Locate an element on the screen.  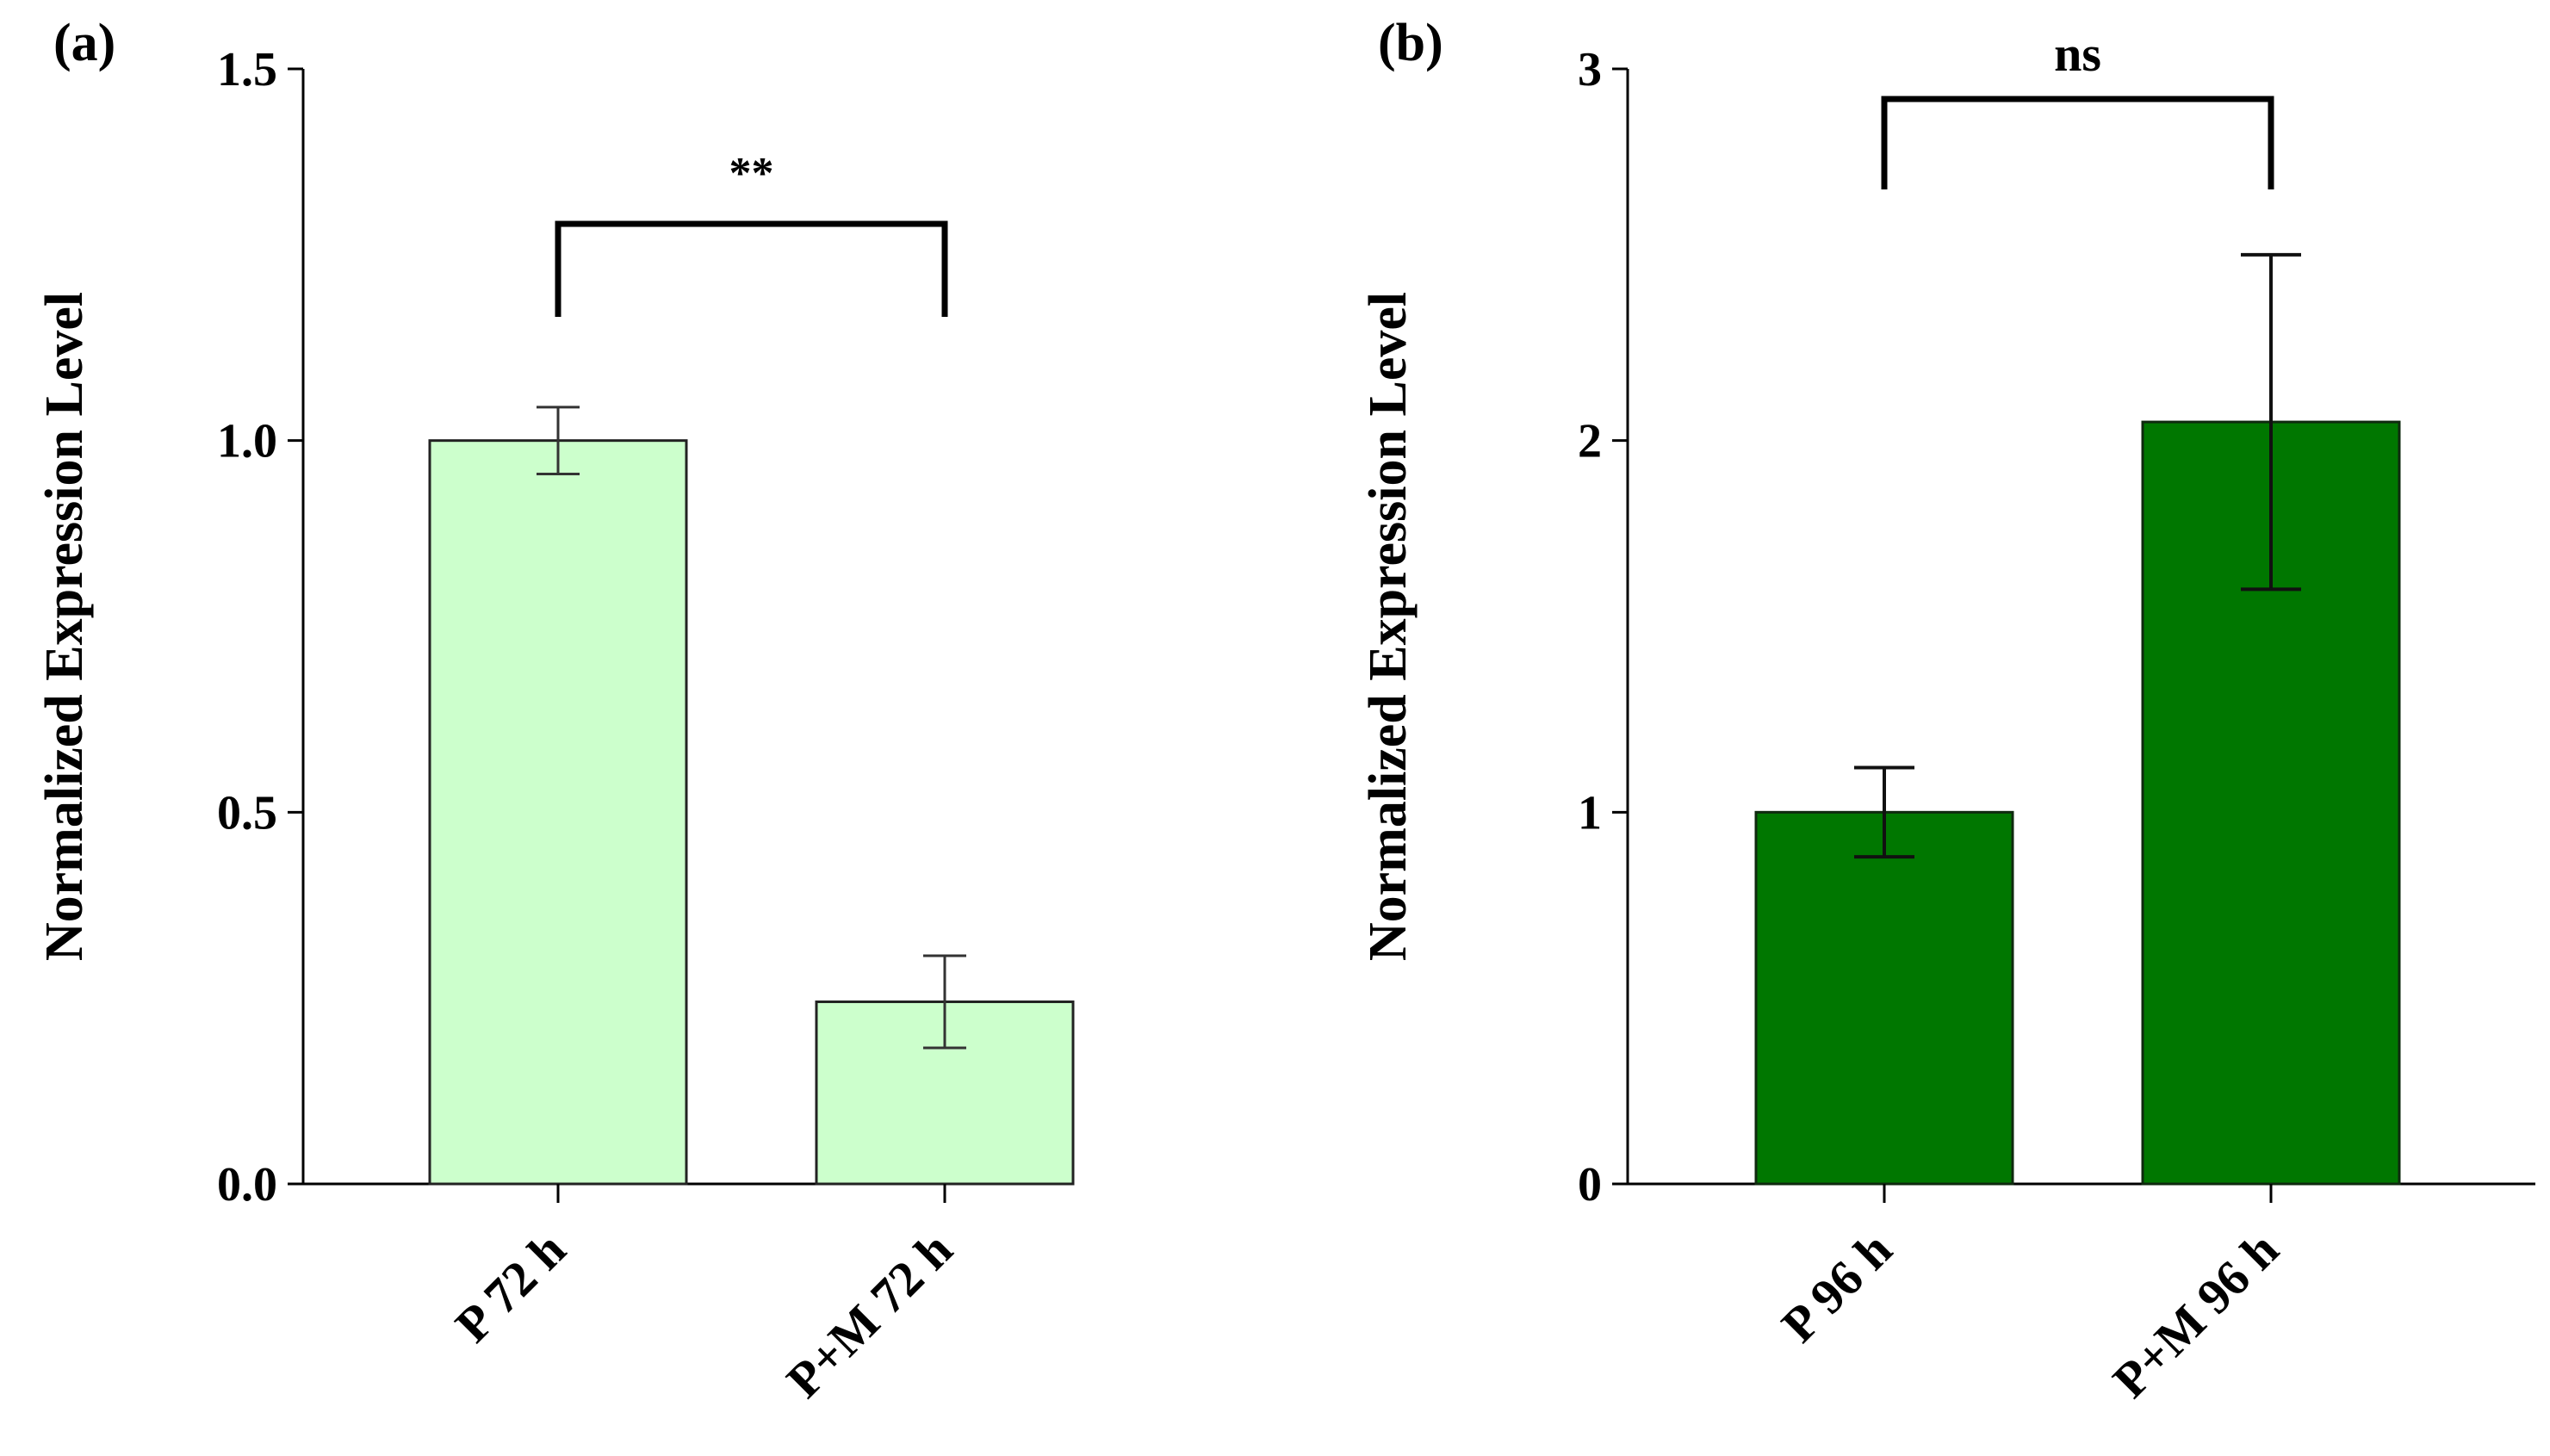
panel-label: (b) is located at coordinates (1410, 43).